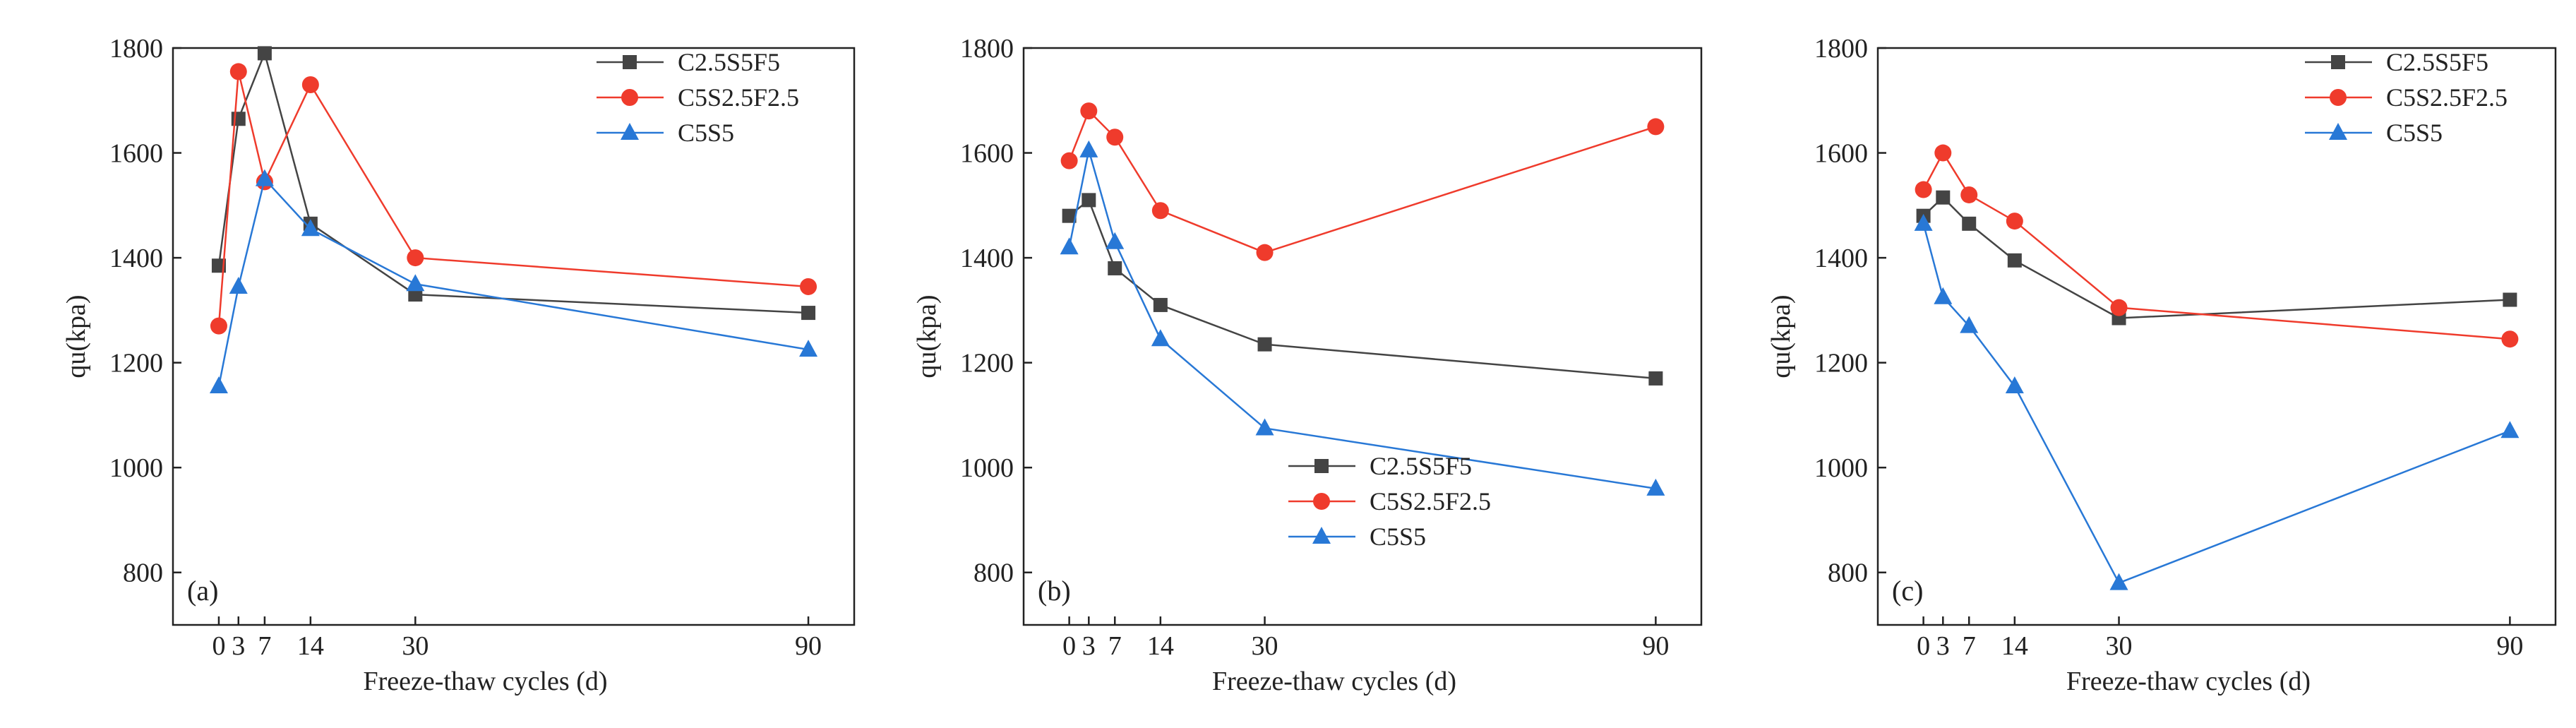 The width and height of the screenshot is (2576, 728). Describe the element at coordinates (1334, 681) in the screenshot. I see `x-axis-title: Freeze-thaw cycles (d)` at that location.